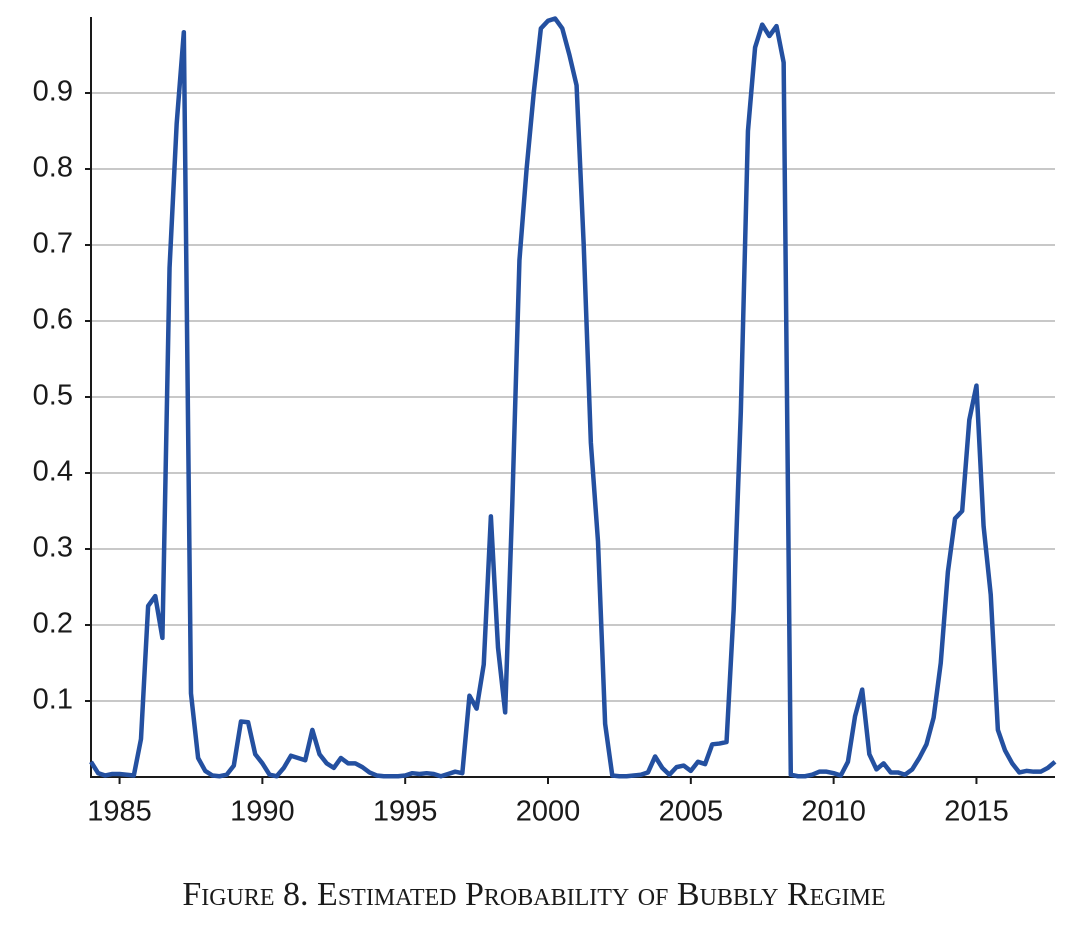 This screenshot has width=1068, height=932. Describe the element at coordinates (53, 244) in the screenshot. I see `y-tick-label: 0.7` at that location.